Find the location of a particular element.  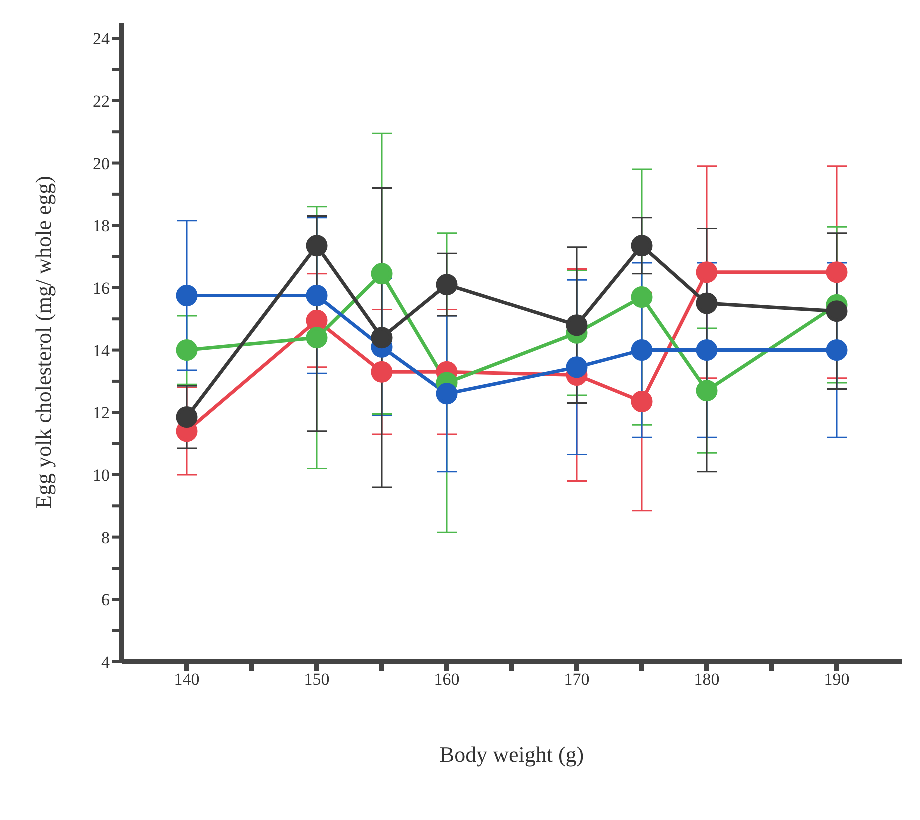

y-tick-label: 22 is located at coordinates (101, 101).